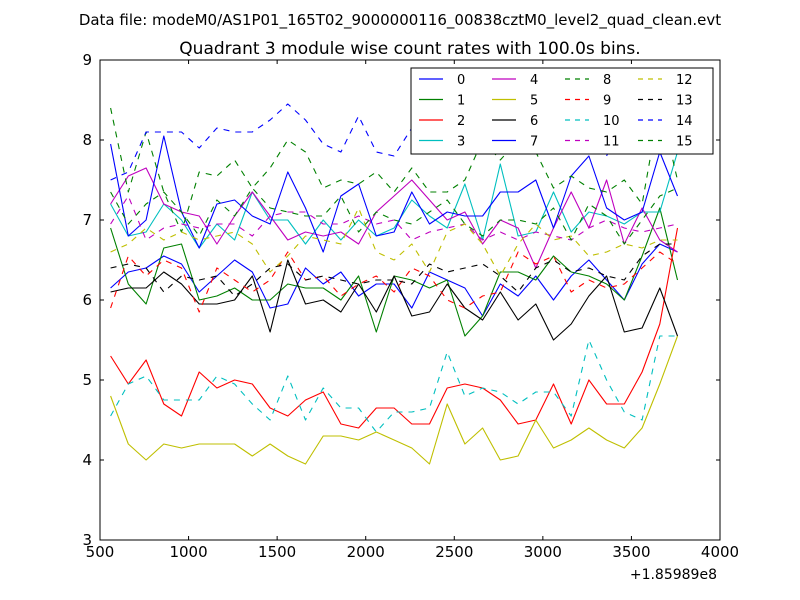 The width and height of the screenshot is (800, 600). What do you see at coordinates (100, 552) in the screenshot?
I see `x-tick-label: 500` at bounding box center [100, 552].